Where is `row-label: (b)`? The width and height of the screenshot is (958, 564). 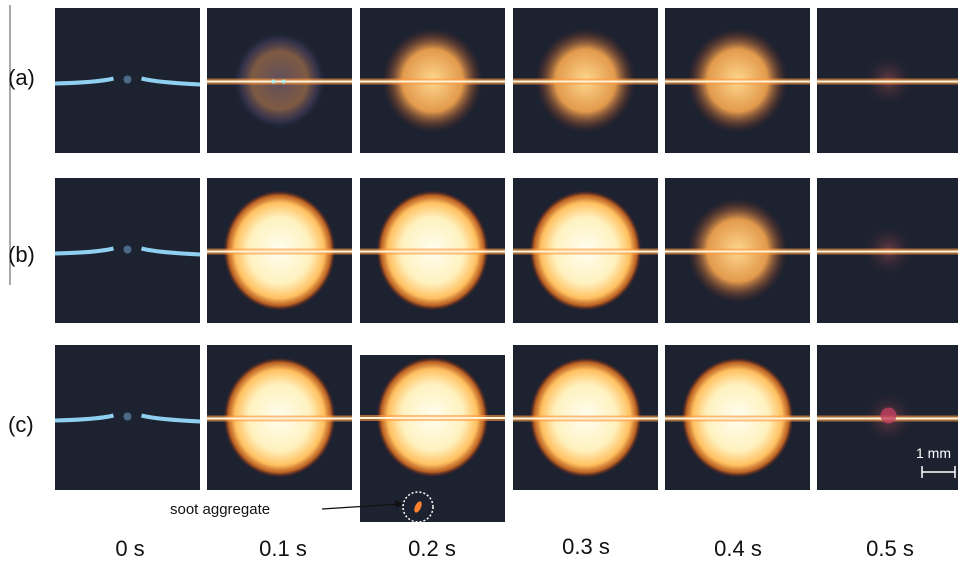 row-label: (b) is located at coordinates (21, 254).